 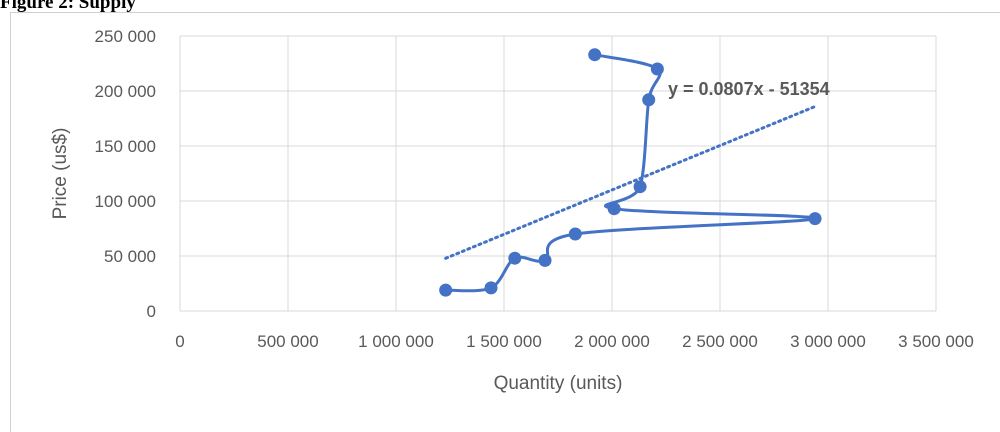 What do you see at coordinates (287, 341) in the screenshot?
I see `x-tick-label: 500 000` at bounding box center [287, 341].